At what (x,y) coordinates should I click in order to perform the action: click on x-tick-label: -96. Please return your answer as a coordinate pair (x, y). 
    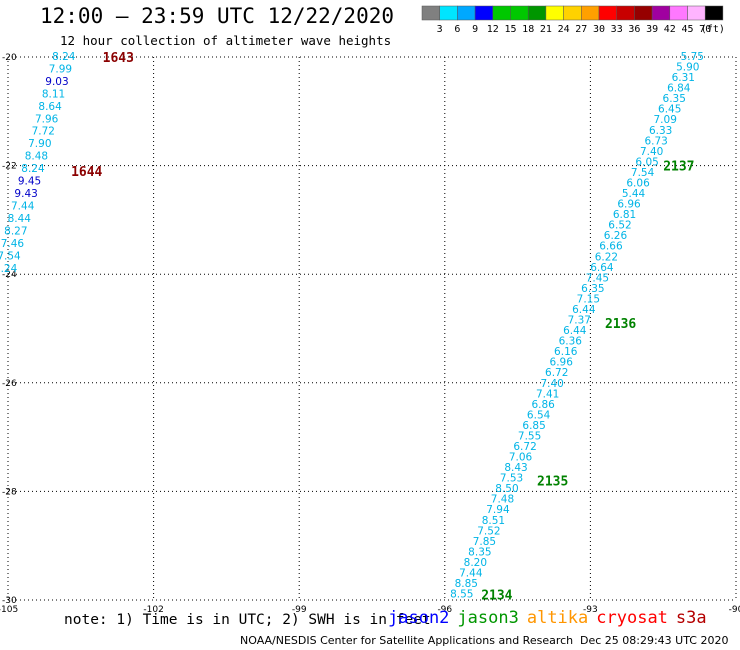
    Looking at the image, I should click on (444, 610).